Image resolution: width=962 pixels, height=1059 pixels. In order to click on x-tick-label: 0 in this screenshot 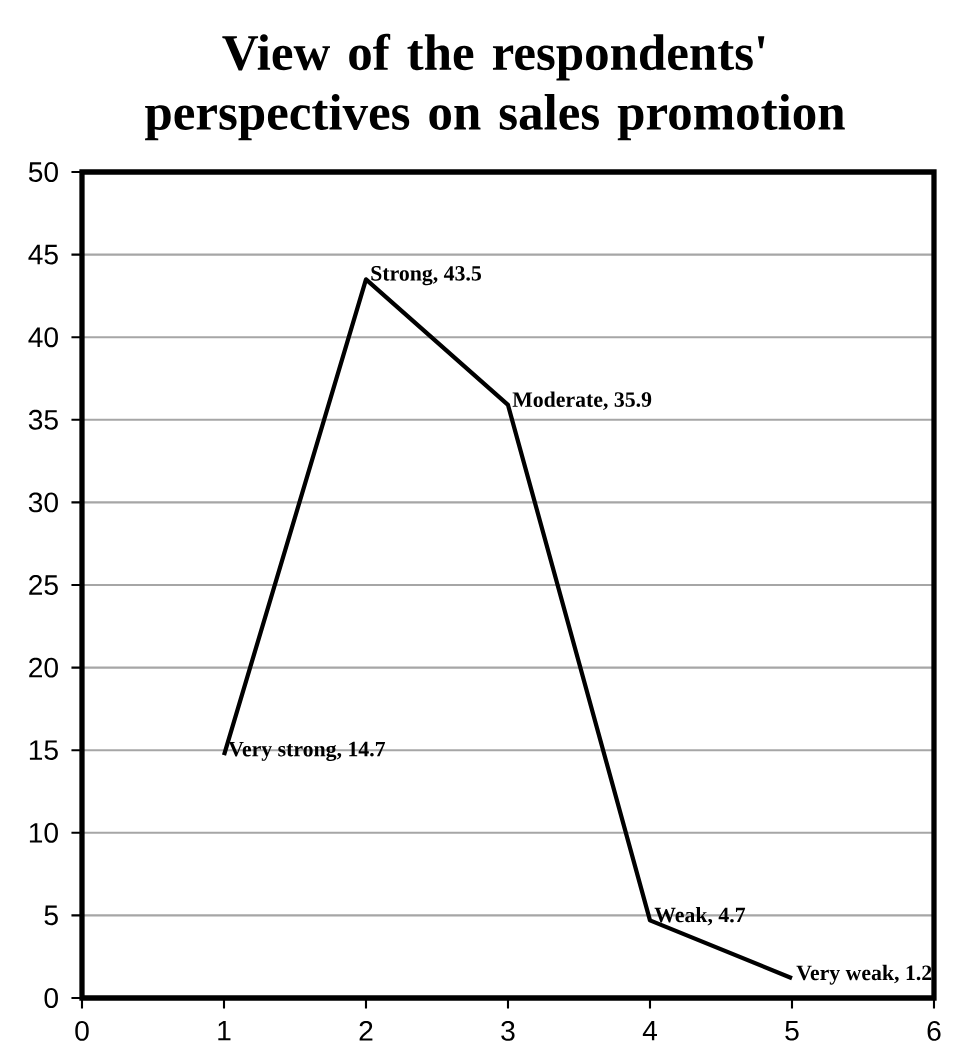, I will do `click(82, 1030)`.